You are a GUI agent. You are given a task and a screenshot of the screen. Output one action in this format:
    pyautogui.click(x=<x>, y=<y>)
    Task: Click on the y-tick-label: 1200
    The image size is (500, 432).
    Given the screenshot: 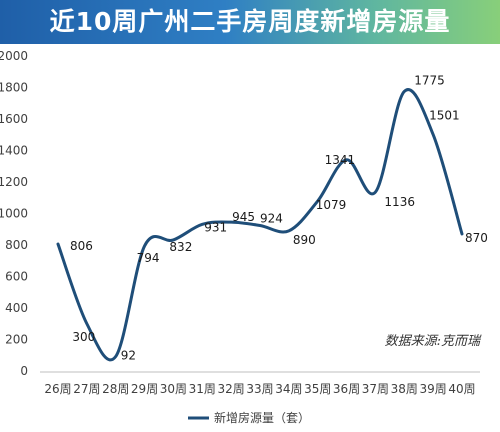 What is the action you would take?
    pyautogui.click(x=14, y=182)
    